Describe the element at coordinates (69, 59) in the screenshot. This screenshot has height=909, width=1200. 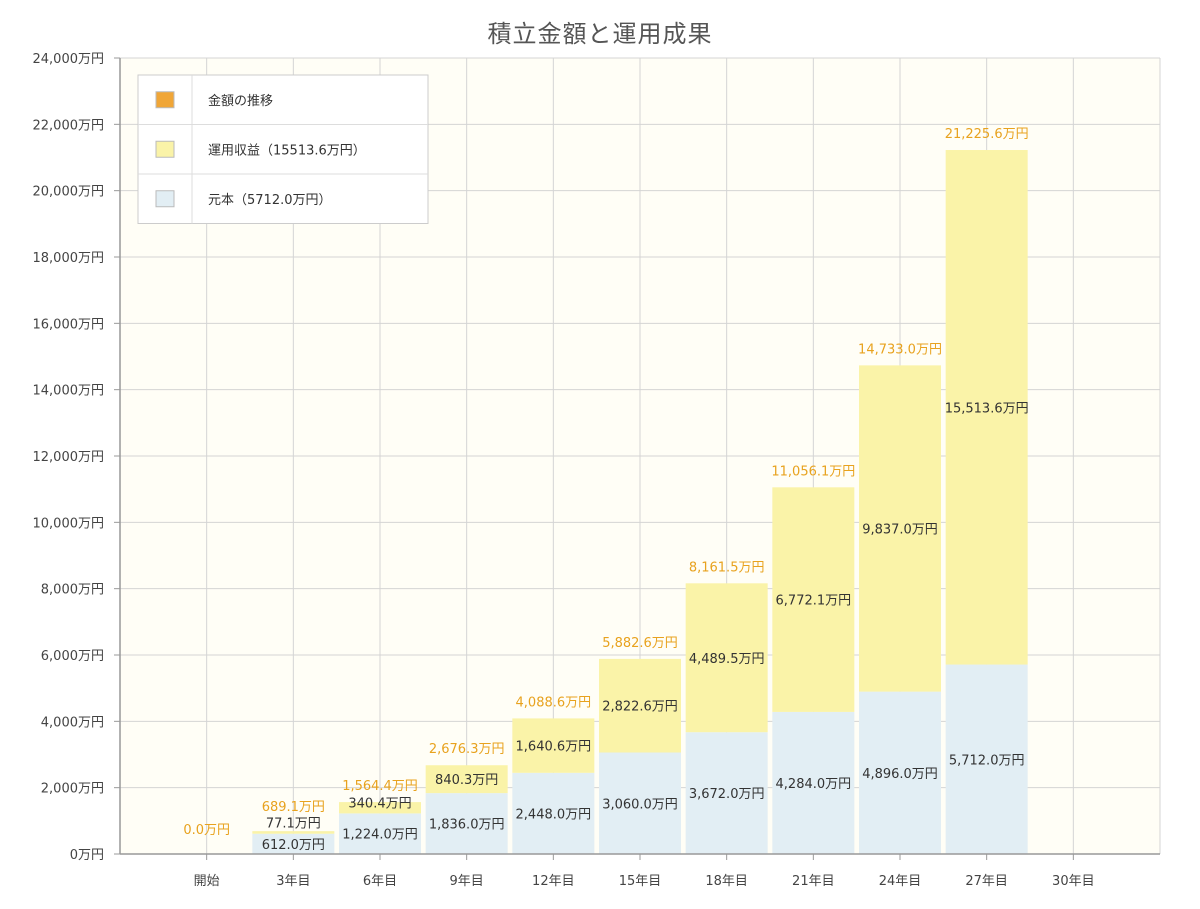
I see `y-tick-label: 24,000万円` at that location.